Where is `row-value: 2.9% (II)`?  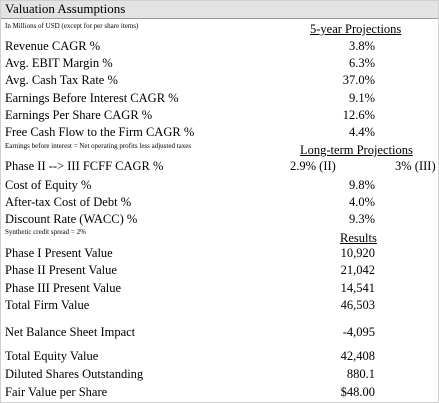
row-value: 2.9% (II) is located at coordinates (313, 166).